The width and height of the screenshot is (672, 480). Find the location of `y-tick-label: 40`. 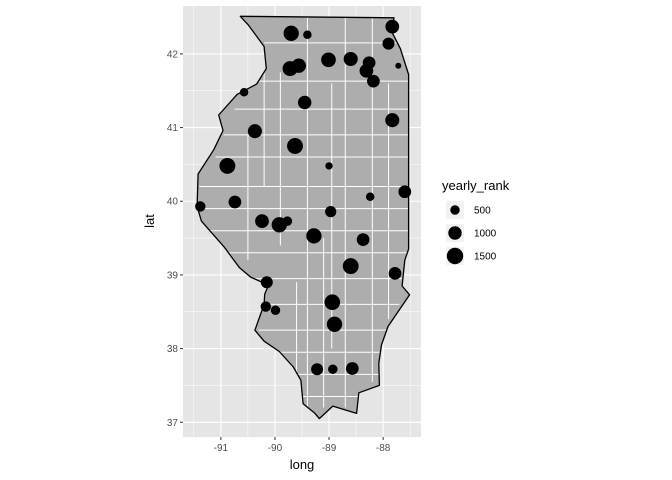

y-tick-label: 40 is located at coordinates (173, 202).